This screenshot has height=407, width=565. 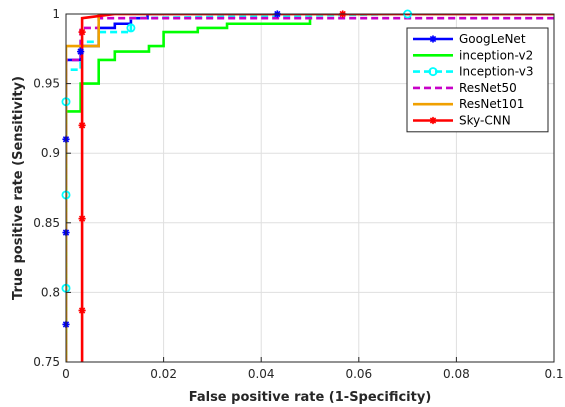 What do you see at coordinates (488, 88) in the screenshot?
I see `legend-label-resnet50: ResNet50` at bounding box center [488, 88].